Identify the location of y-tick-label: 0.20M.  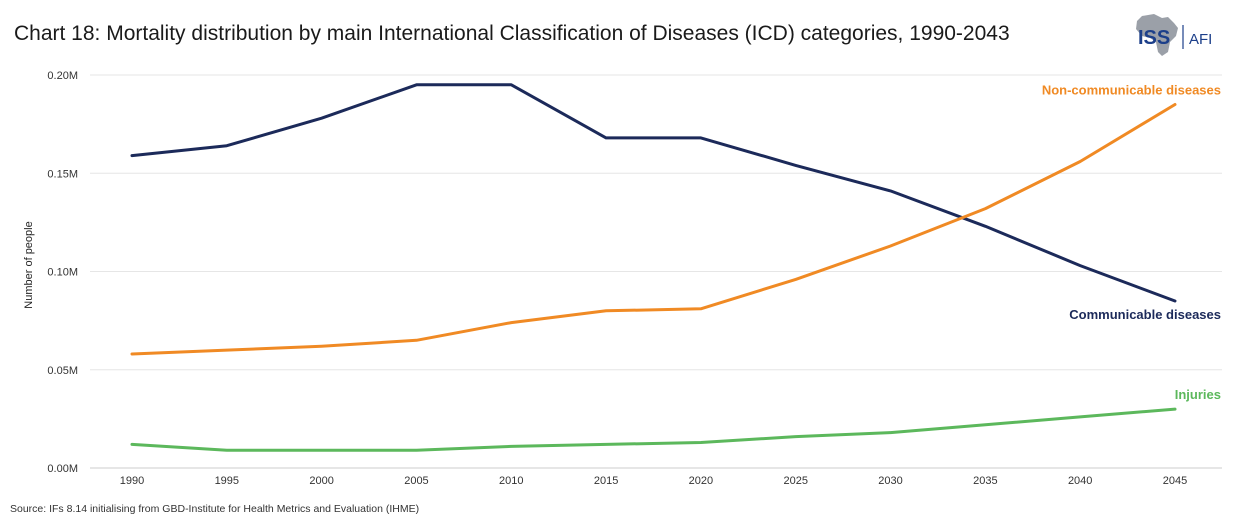
(62, 76).